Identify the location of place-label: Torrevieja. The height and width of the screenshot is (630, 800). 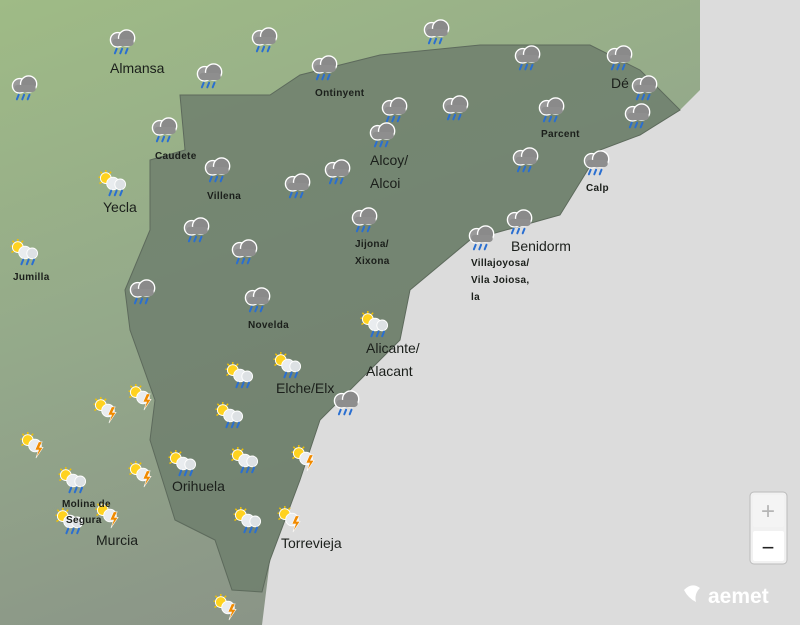
(311, 543).